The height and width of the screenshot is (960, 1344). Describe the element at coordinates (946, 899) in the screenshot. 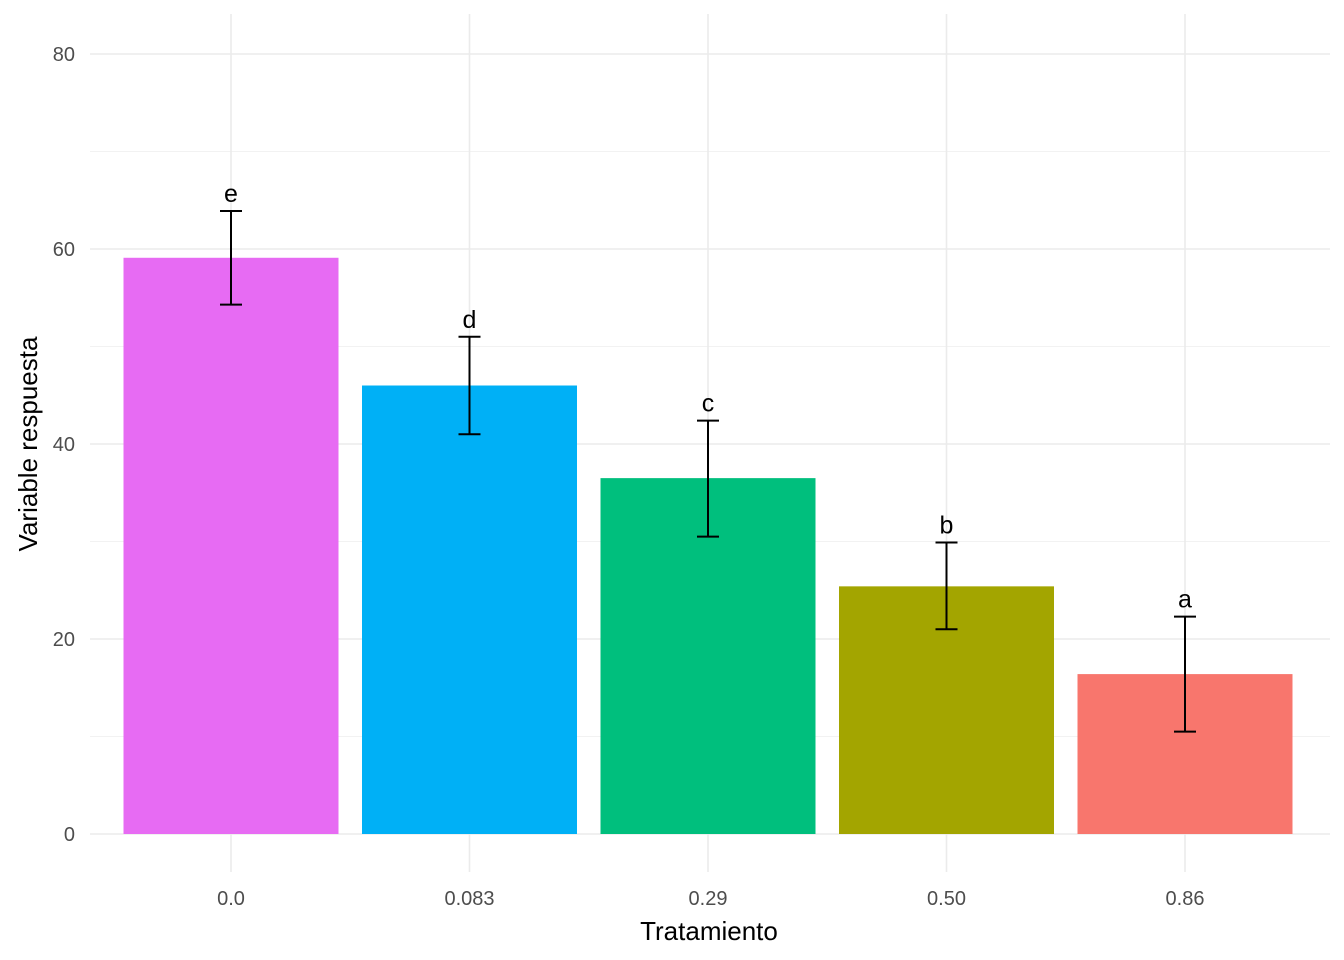

I see `x-tick-label: 0.50` at that location.